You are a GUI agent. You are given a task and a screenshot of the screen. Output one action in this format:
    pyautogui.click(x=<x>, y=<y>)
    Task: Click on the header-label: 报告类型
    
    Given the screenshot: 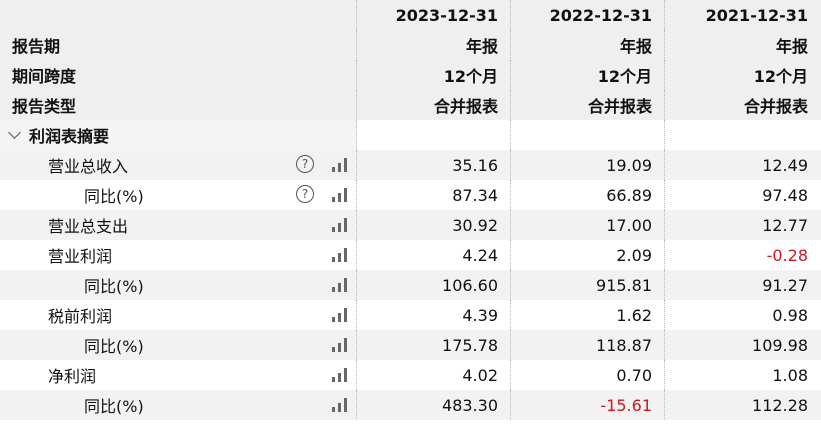 What is the action you would take?
    pyautogui.click(x=178, y=105)
    